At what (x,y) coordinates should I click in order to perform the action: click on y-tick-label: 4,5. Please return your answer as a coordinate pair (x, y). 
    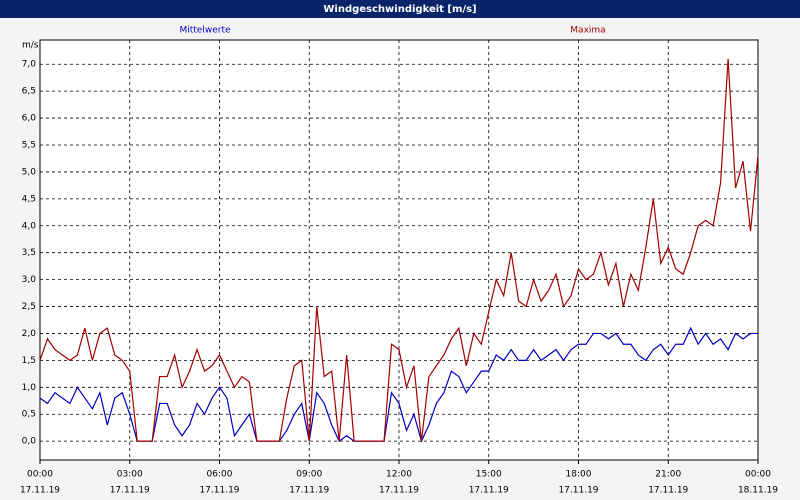
    Looking at the image, I should click on (29, 199).